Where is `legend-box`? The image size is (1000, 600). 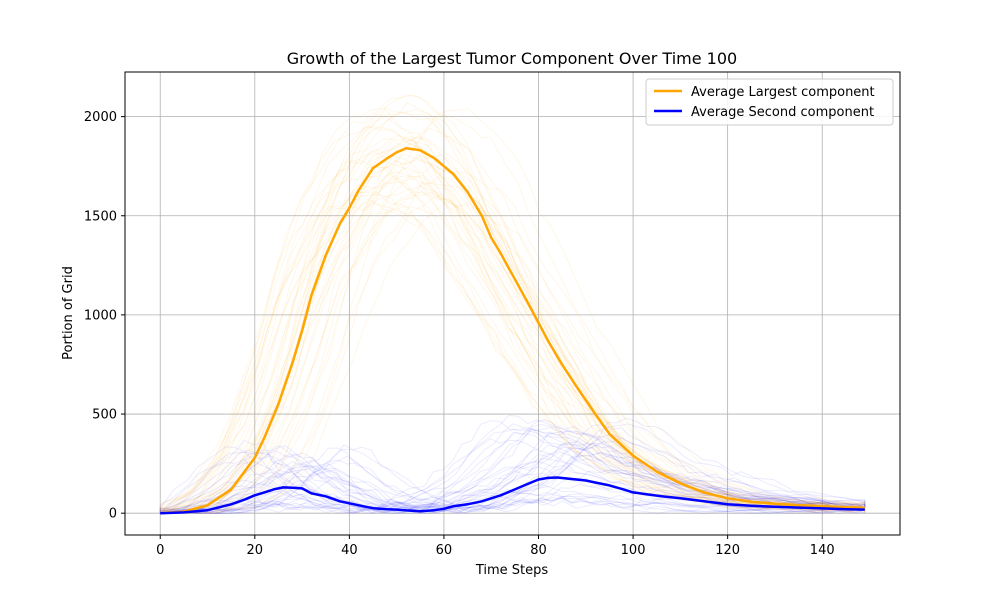
legend-box is located at coordinates (769, 102).